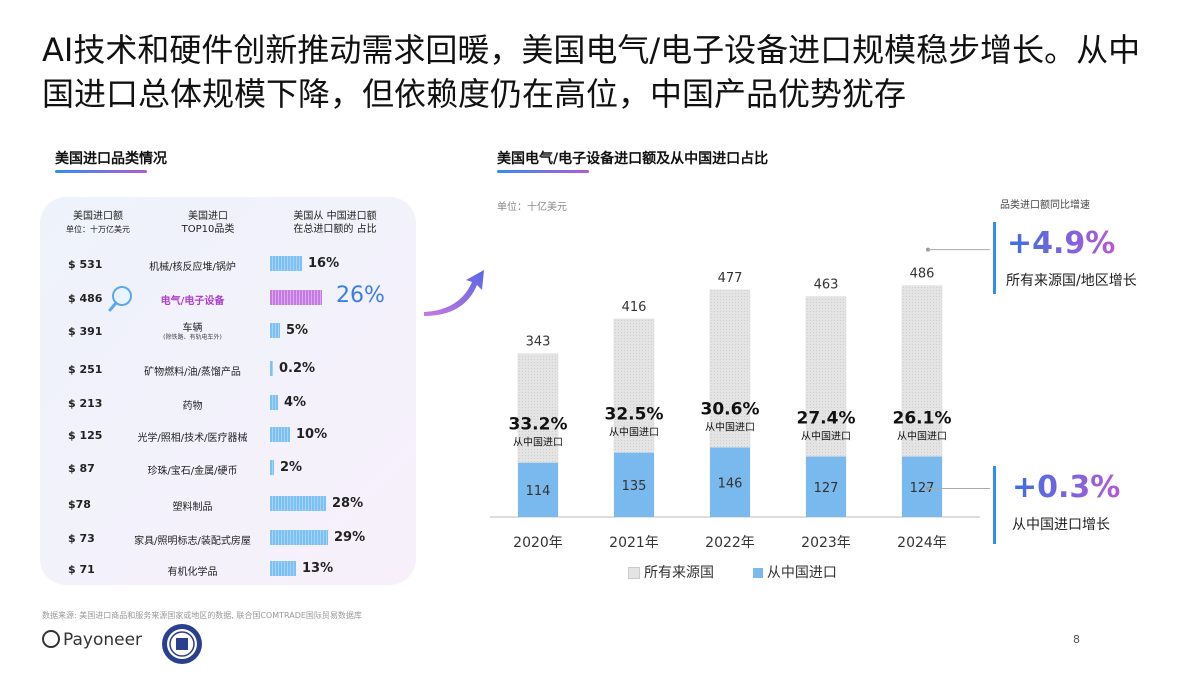 This screenshot has height=675, width=1200. What do you see at coordinates (538, 543) in the screenshot?
I see `x-tick-label: 2020年` at bounding box center [538, 543].